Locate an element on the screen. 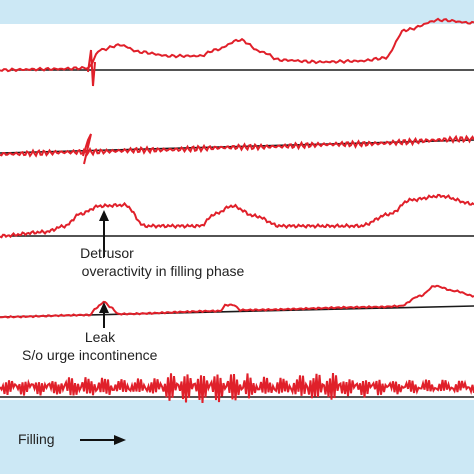 The width and height of the screenshot is (474, 474). detrusor-label-line1: Detrusor is located at coordinates (107, 253).